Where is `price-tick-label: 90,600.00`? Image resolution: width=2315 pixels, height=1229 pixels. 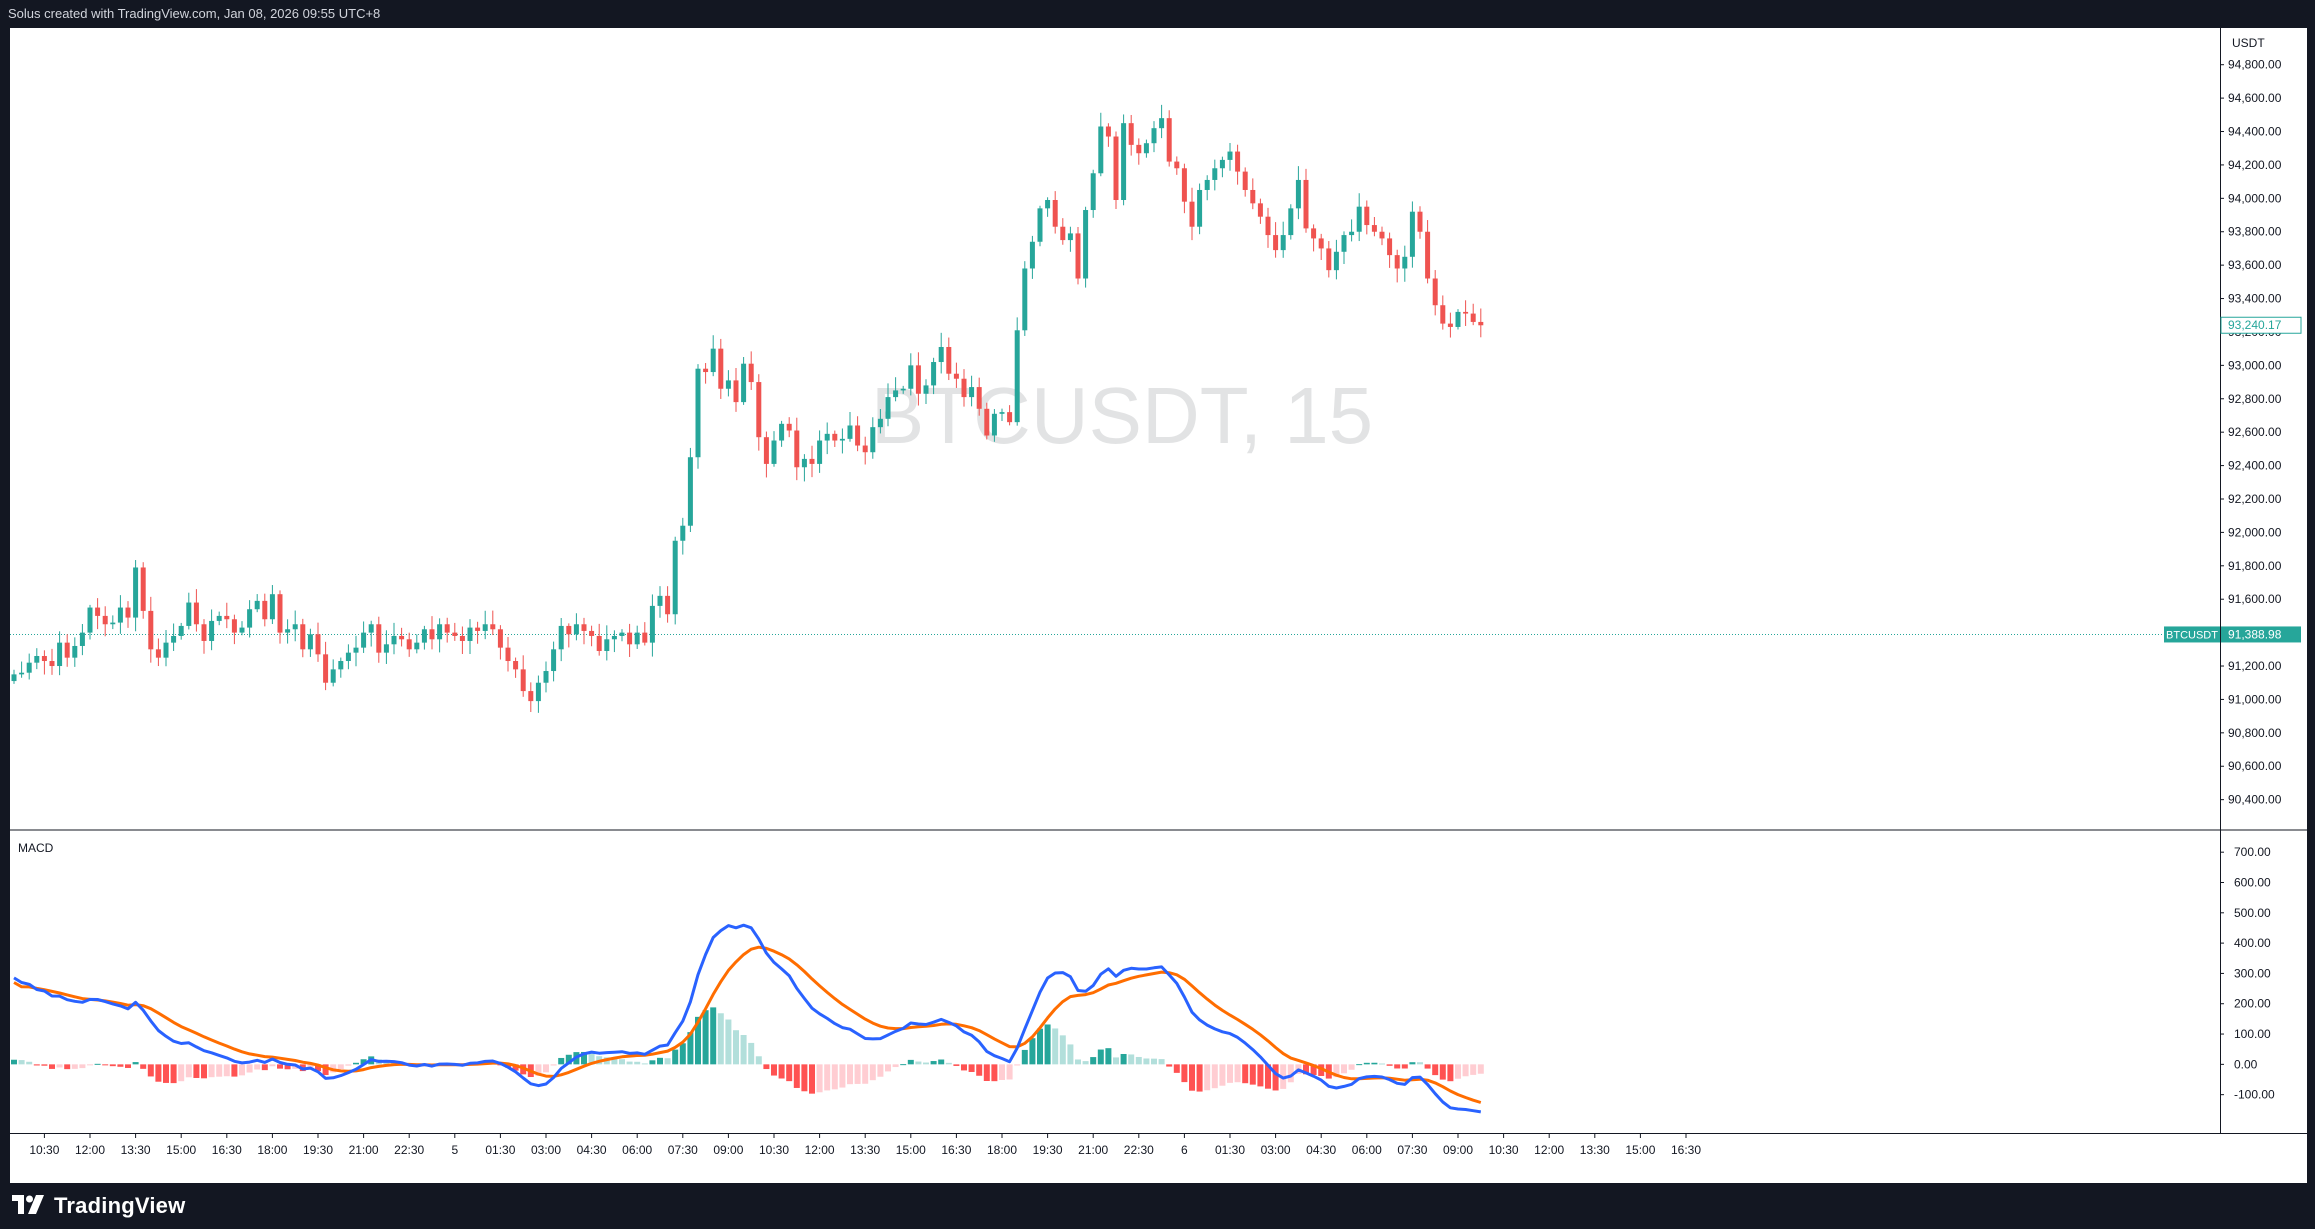
price-tick-label: 90,600.00 is located at coordinates (2255, 766).